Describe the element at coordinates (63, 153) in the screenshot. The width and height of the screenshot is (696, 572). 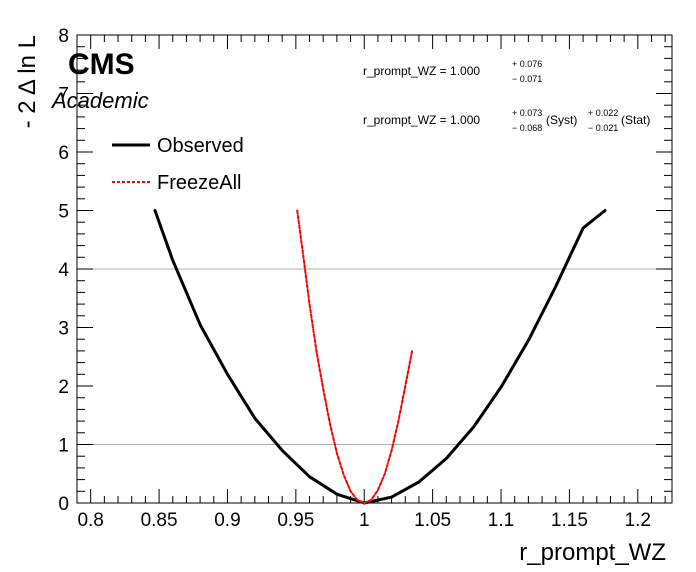
I see `y-tick-label: 6` at that location.